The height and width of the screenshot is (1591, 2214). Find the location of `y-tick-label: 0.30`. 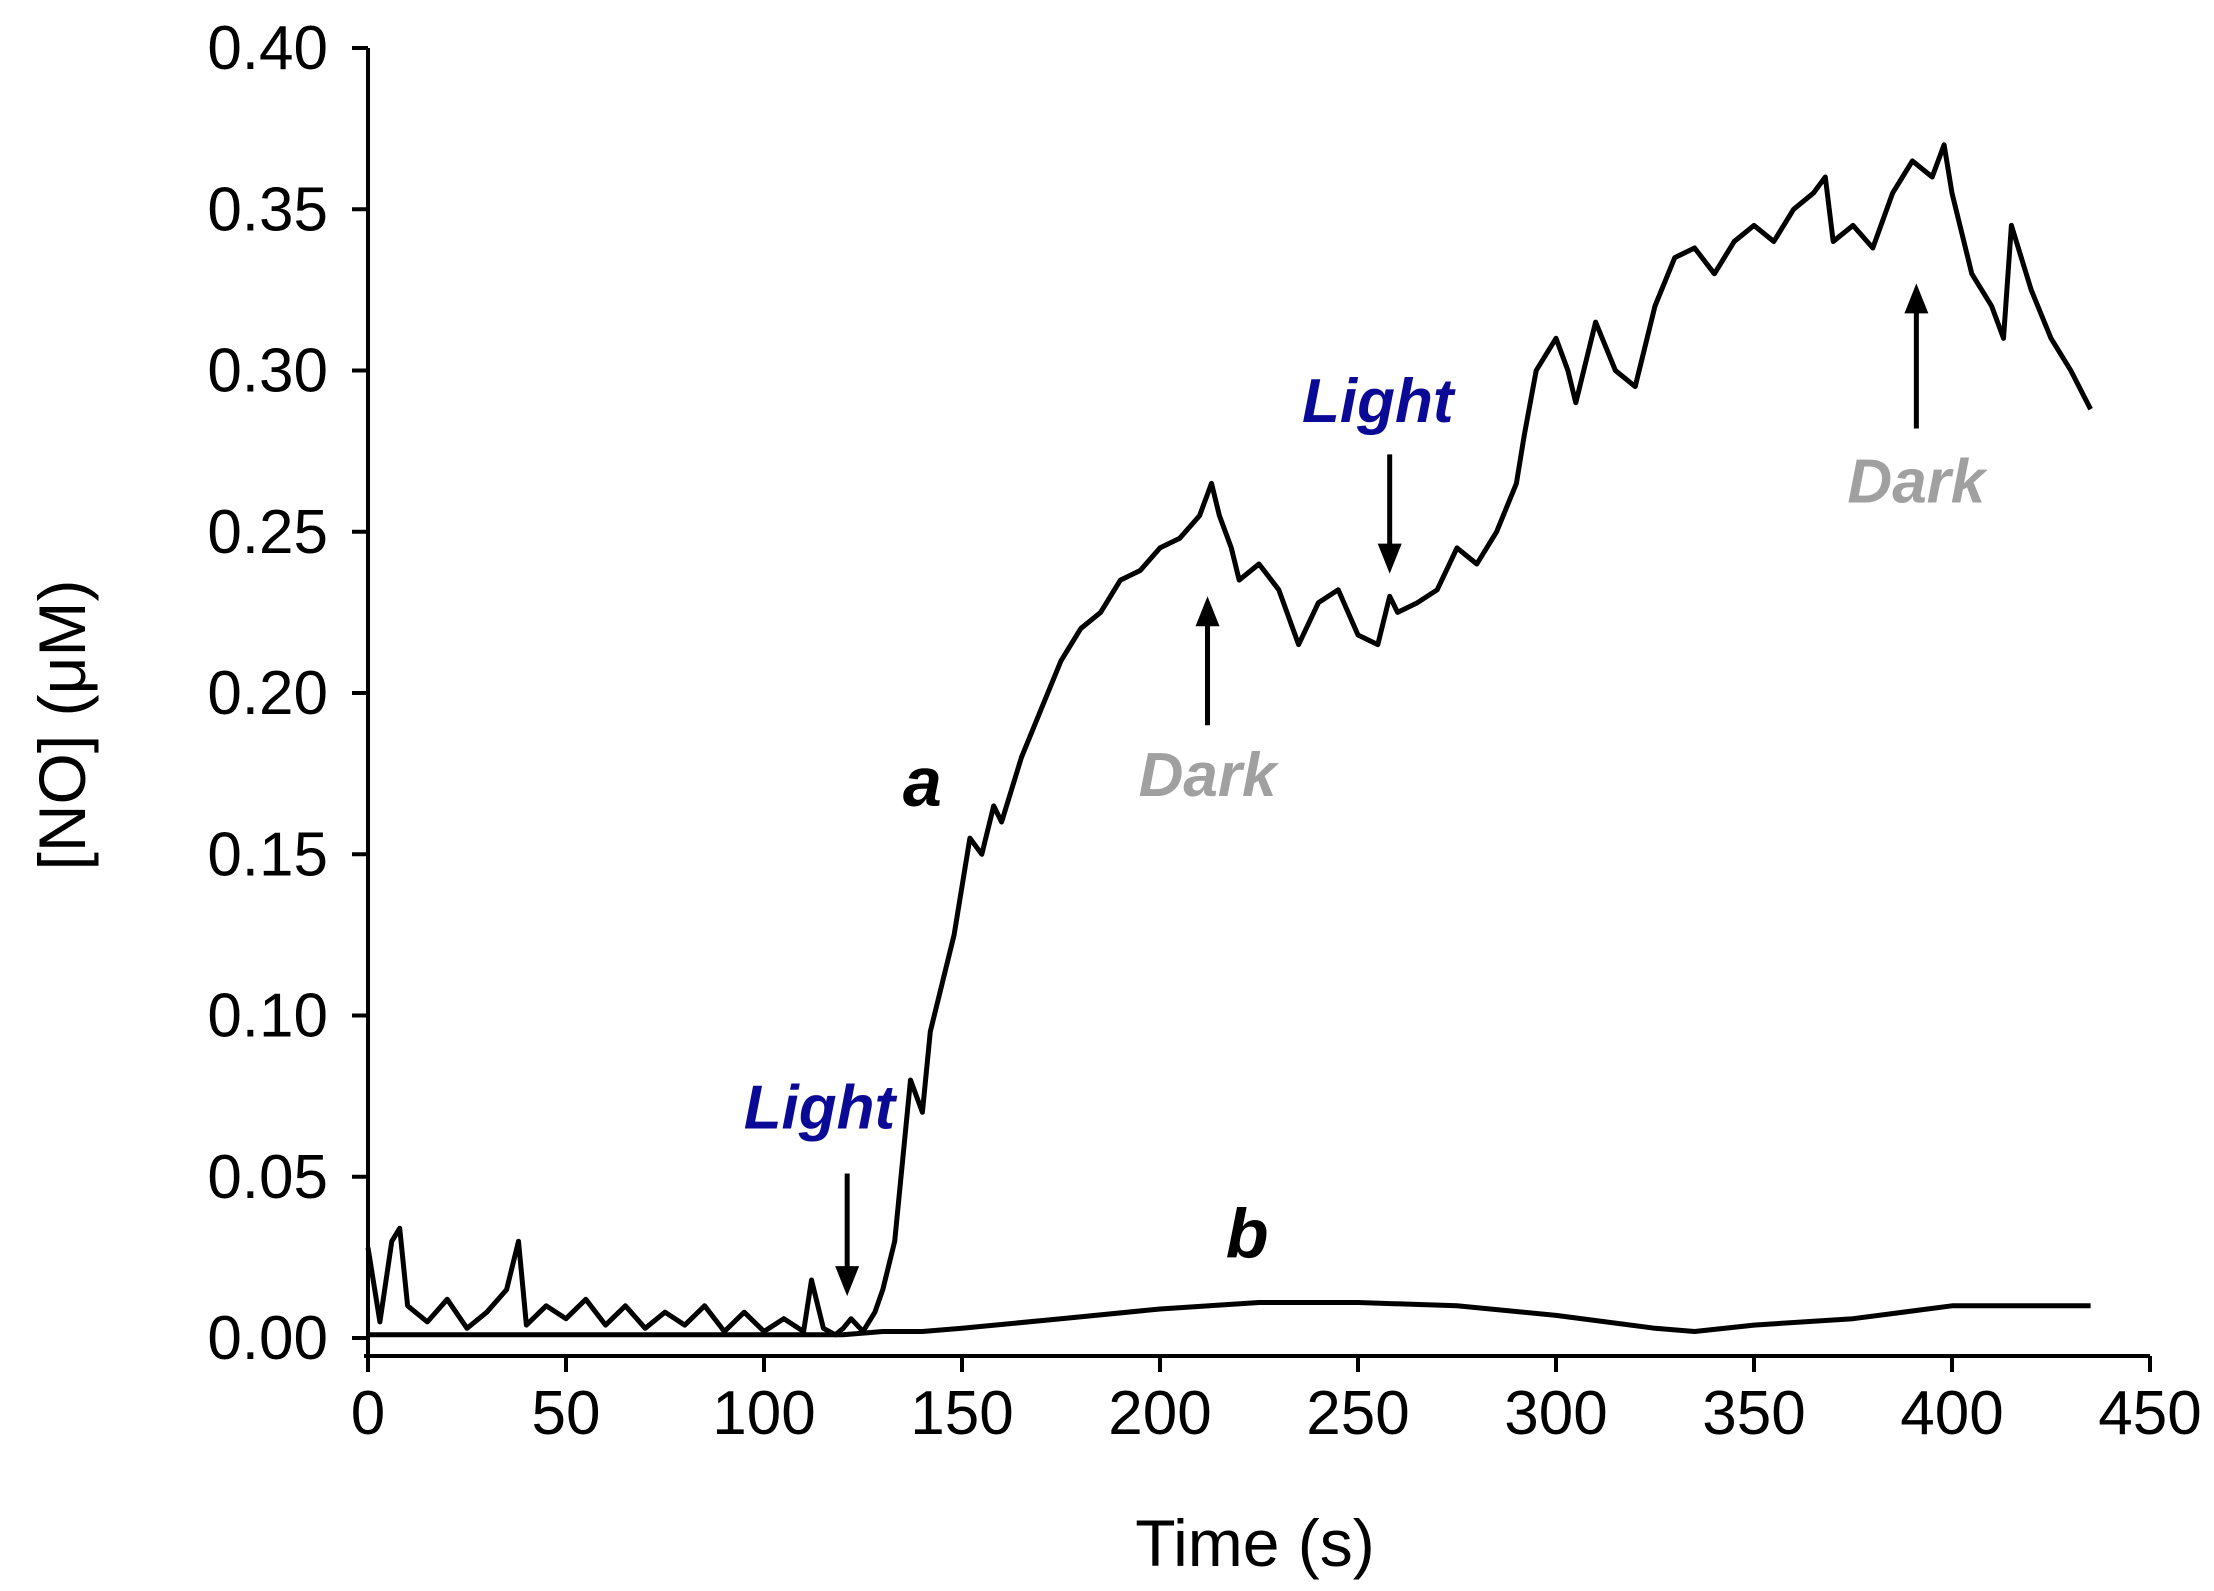

y-tick-label: 0.30 is located at coordinates (267, 371).